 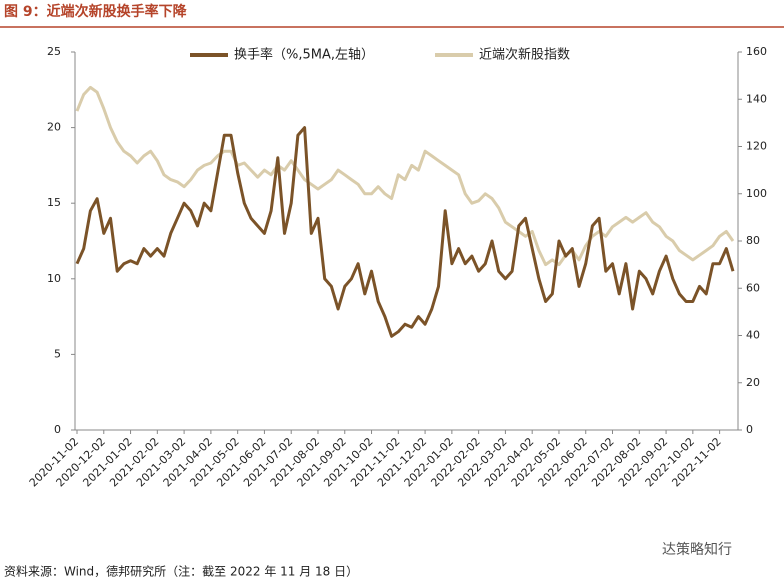 I want to click on watermark: 达策略知行, so click(x=697, y=549).